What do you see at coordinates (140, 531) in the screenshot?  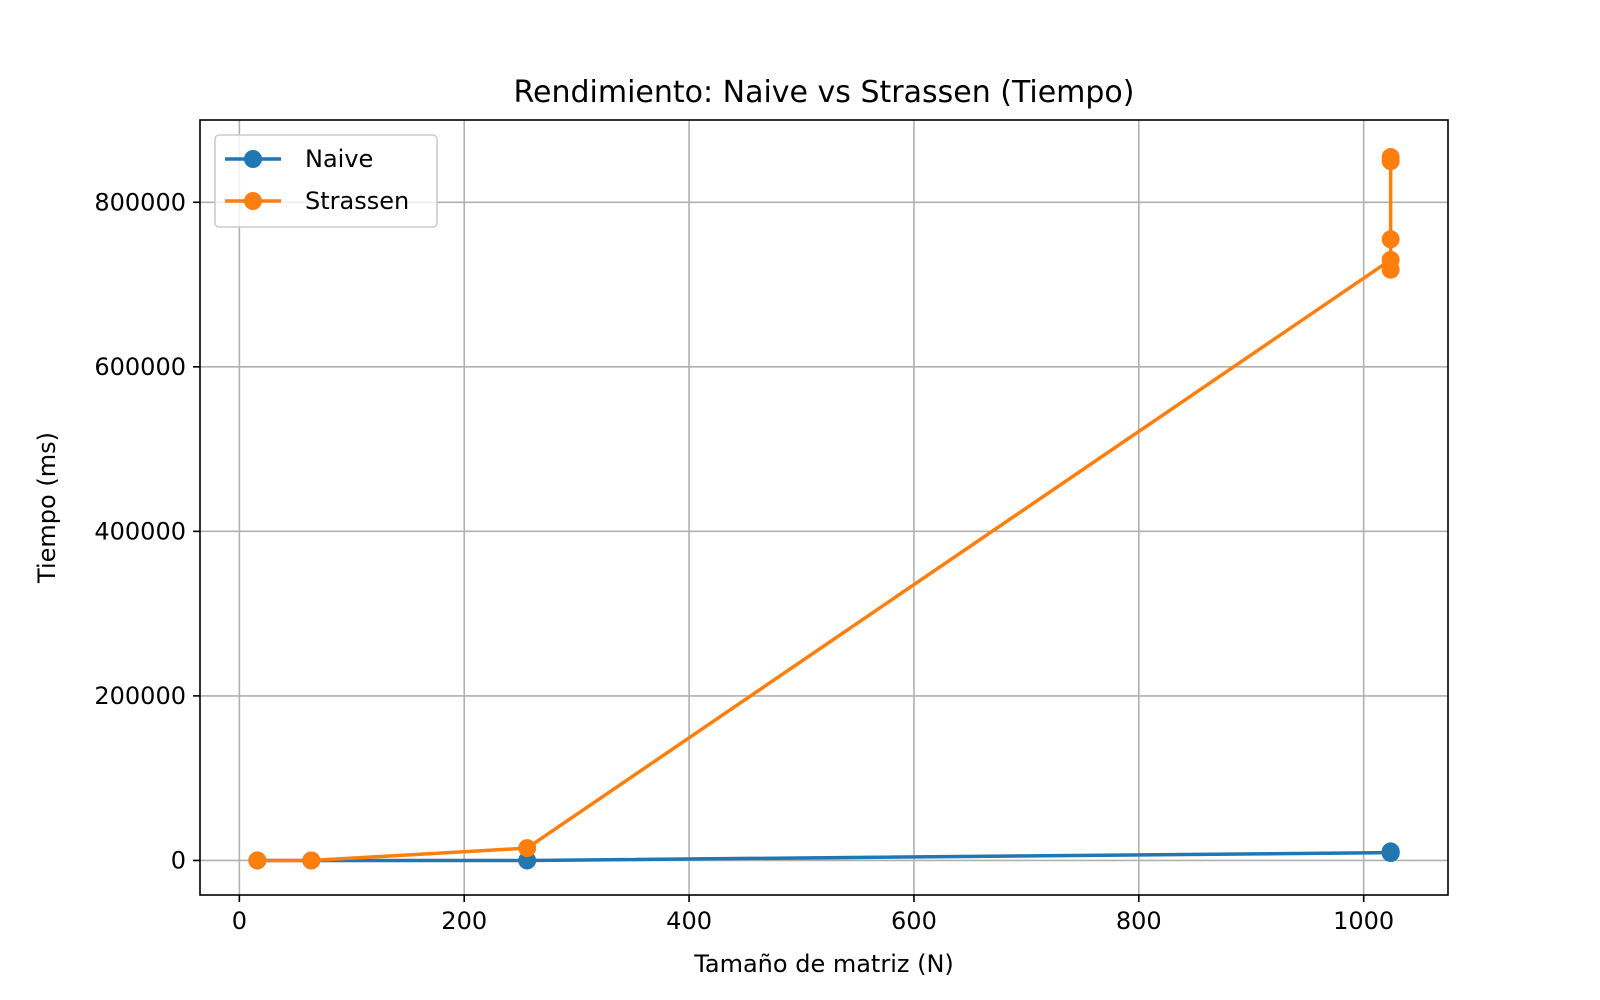 I see `y-tick-label: 400000` at bounding box center [140, 531].